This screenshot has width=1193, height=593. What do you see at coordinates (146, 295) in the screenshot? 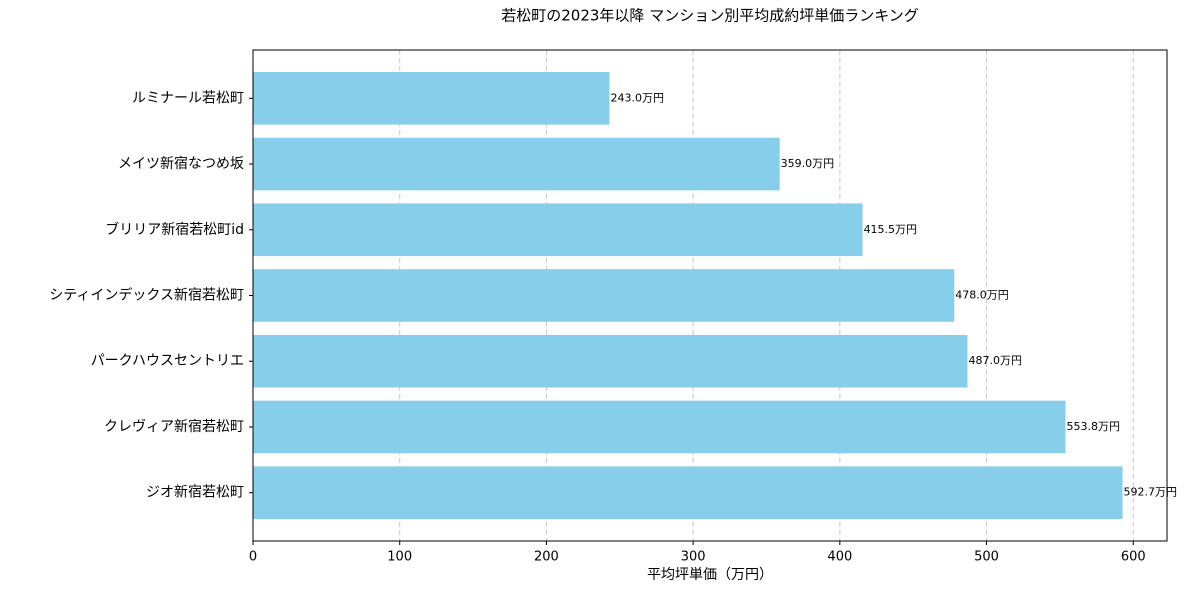
I see `y-tick-label: シティインデックス新宿若松町` at bounding box center [146, 295].